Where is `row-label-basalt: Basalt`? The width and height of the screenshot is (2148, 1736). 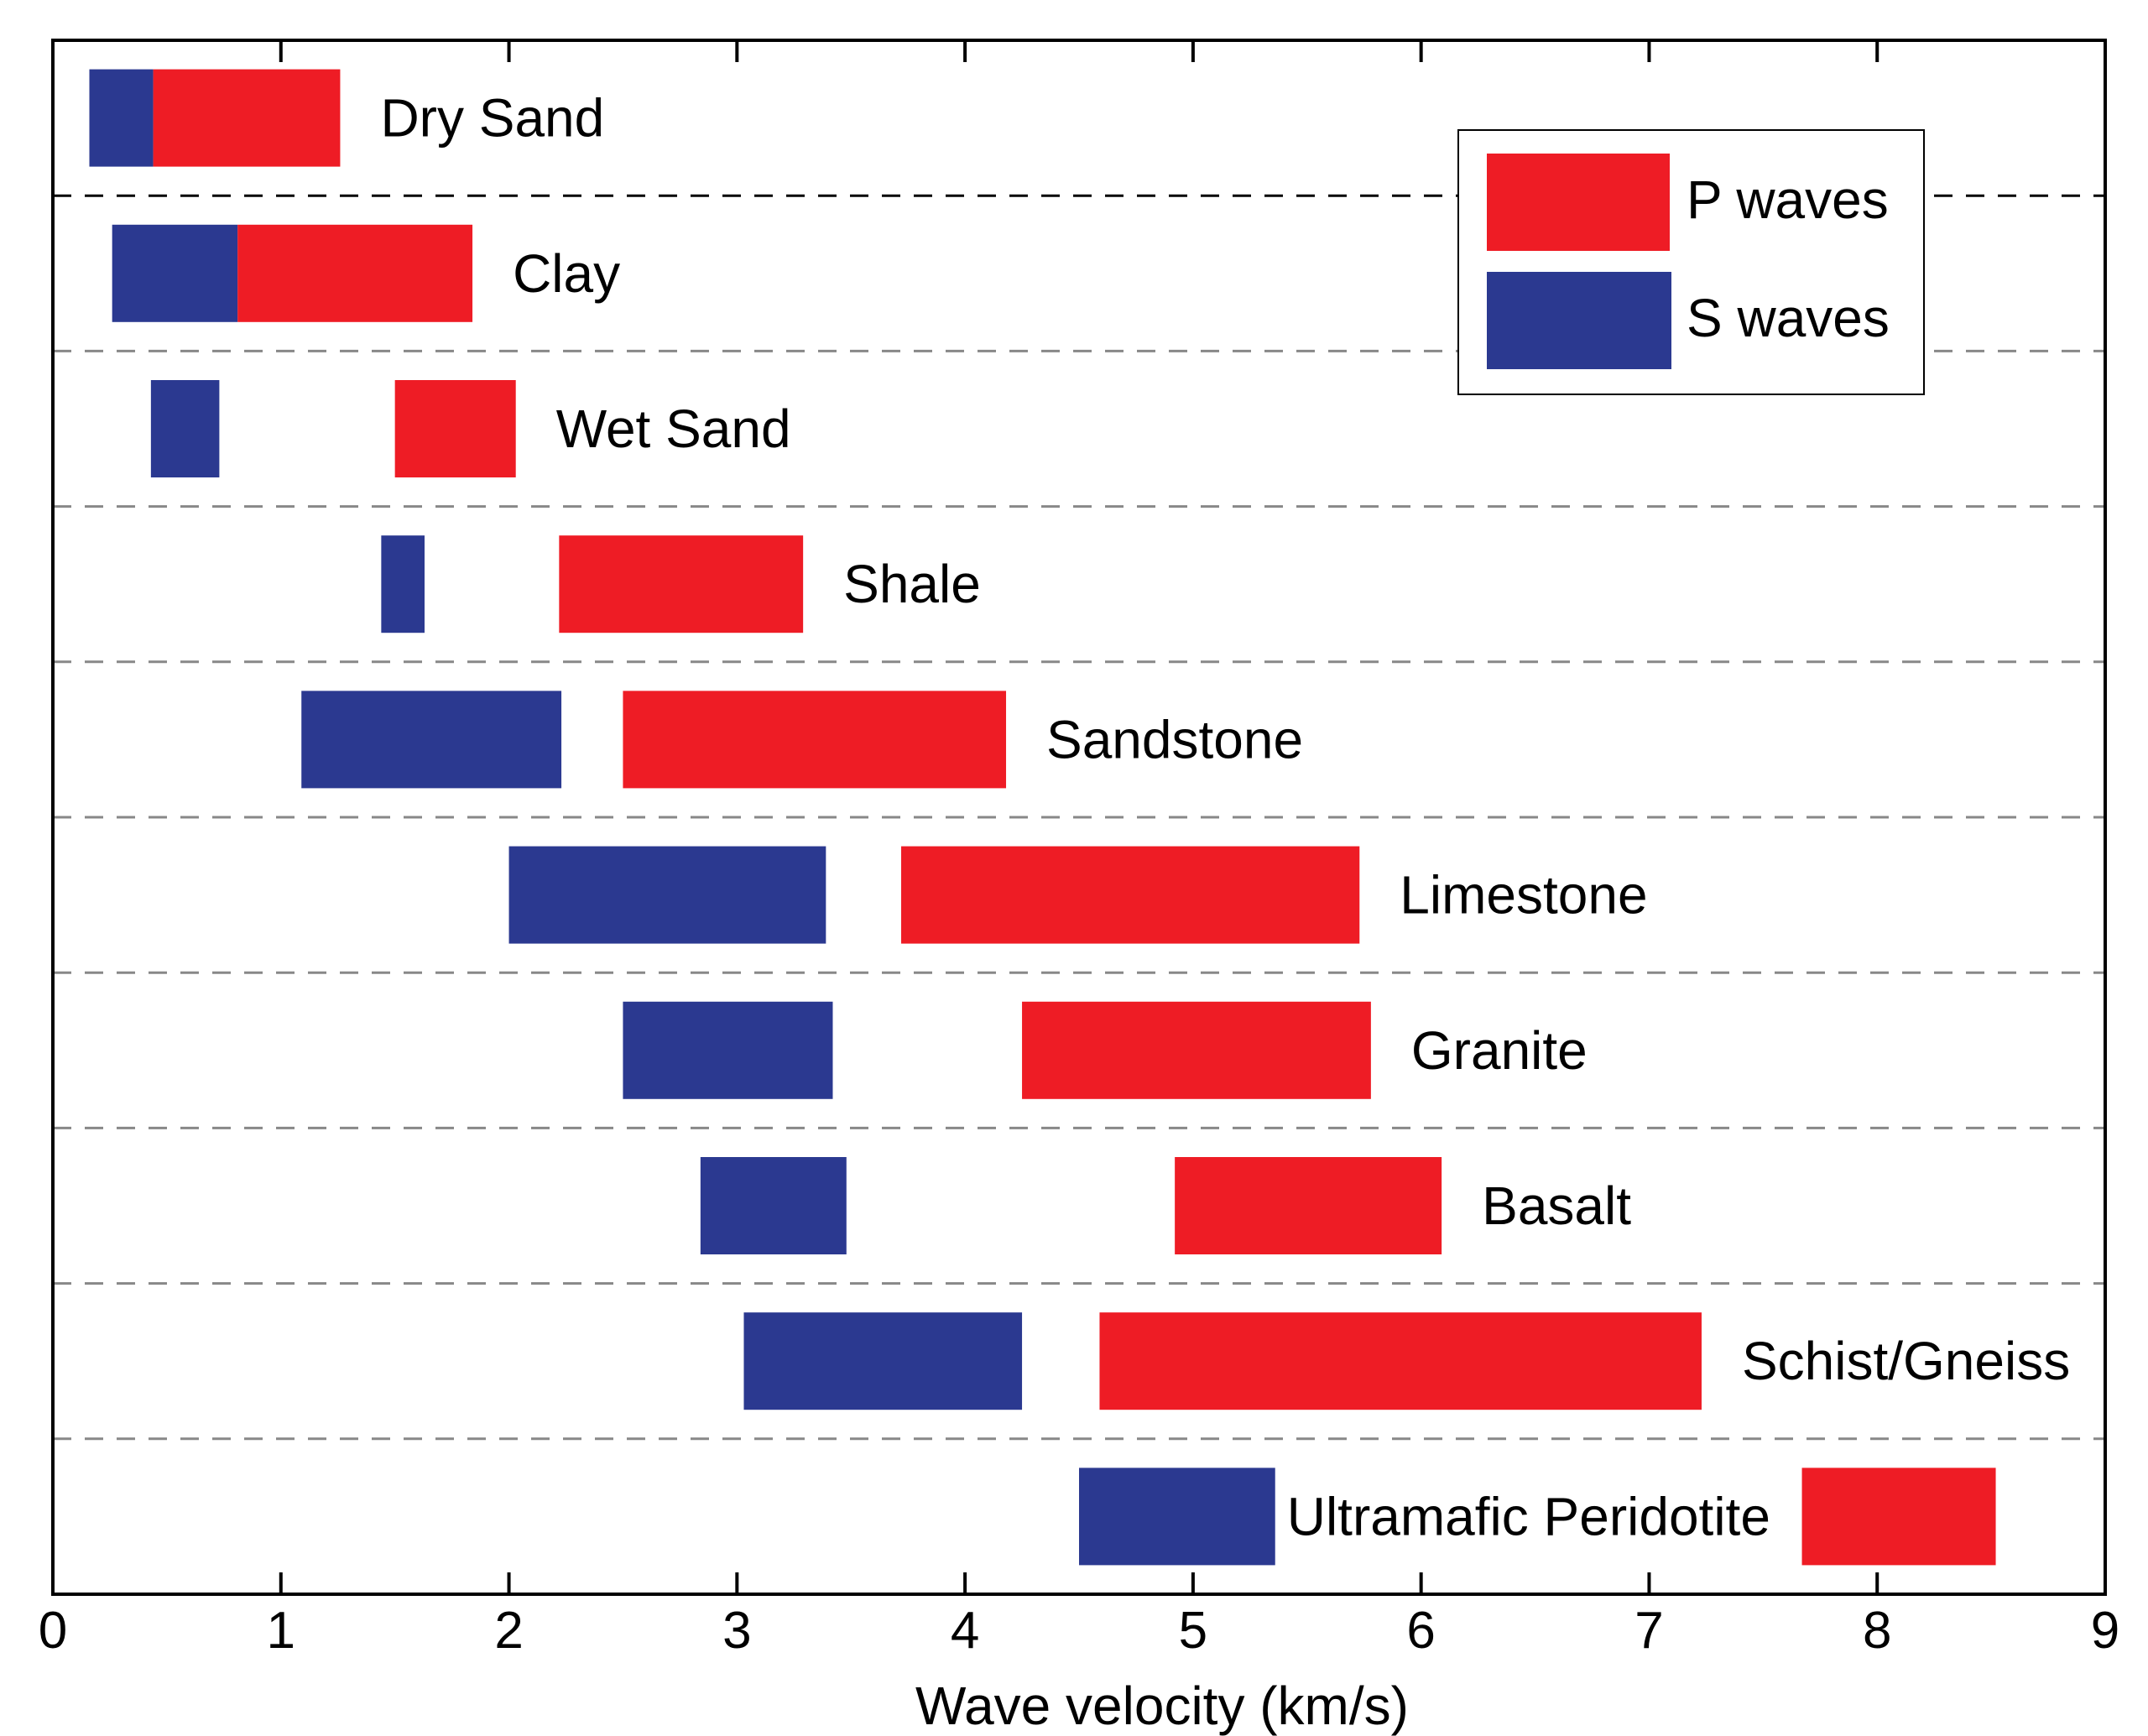
row-label-basalt: Basalt is located at coordinates (1557, 1206).